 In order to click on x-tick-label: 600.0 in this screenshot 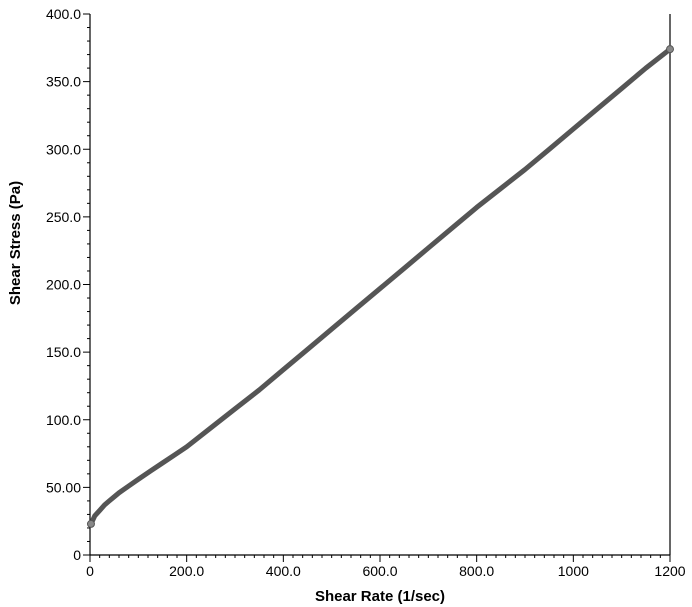, I will do `click(379, 571)`.